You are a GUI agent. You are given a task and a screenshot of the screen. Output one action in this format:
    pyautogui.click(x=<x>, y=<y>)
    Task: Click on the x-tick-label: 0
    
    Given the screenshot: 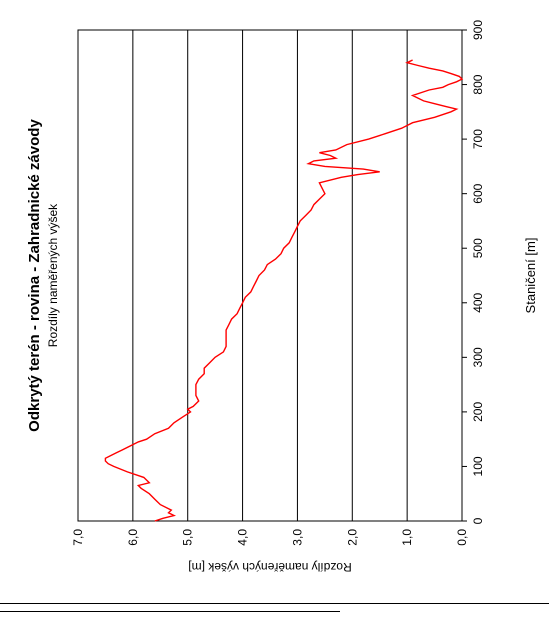 What is the action you would take?
    pyautogui.click(x=478, y=520)
    